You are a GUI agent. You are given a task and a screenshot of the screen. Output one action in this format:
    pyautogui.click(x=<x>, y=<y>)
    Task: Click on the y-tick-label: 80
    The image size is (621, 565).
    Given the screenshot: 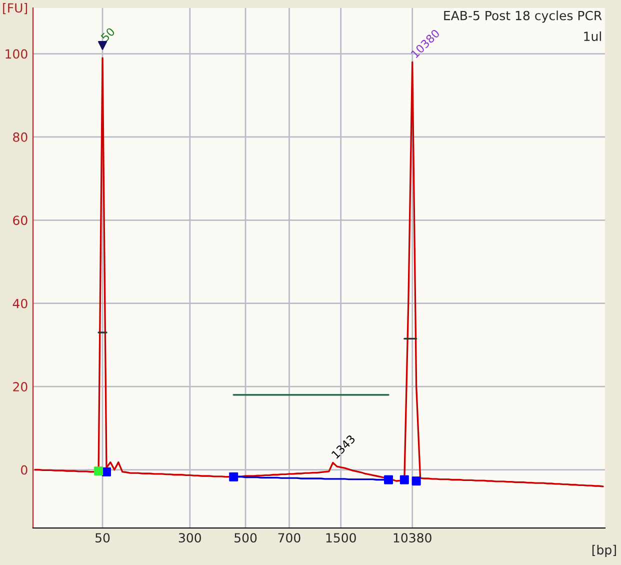 What is the action you would take?
    pyautogui.click(x=20, y=137)
    